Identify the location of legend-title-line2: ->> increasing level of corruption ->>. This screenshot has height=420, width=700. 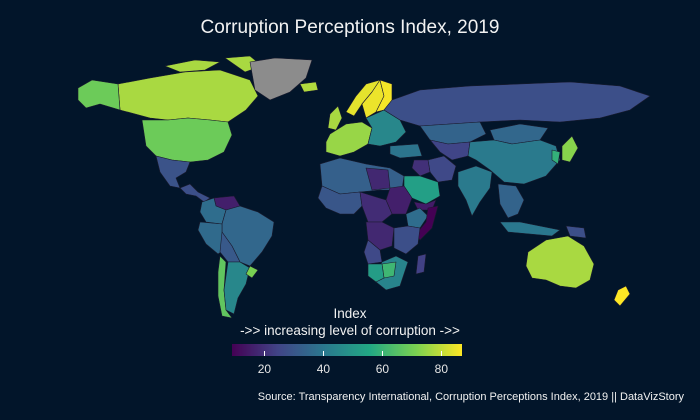
(350, 330).